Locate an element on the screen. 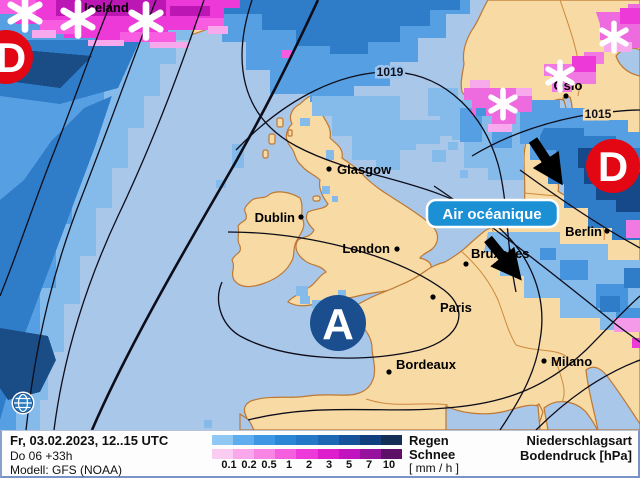 Image resolution: width=640 pixels, height=478 pixels. legend-tick: 3 is located at coordinates (329, 465).